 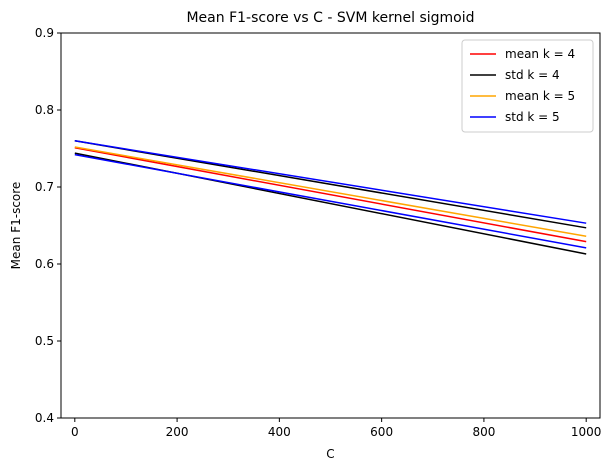 I want to click on x-tick-label: 0, so click(x=75, y=432).